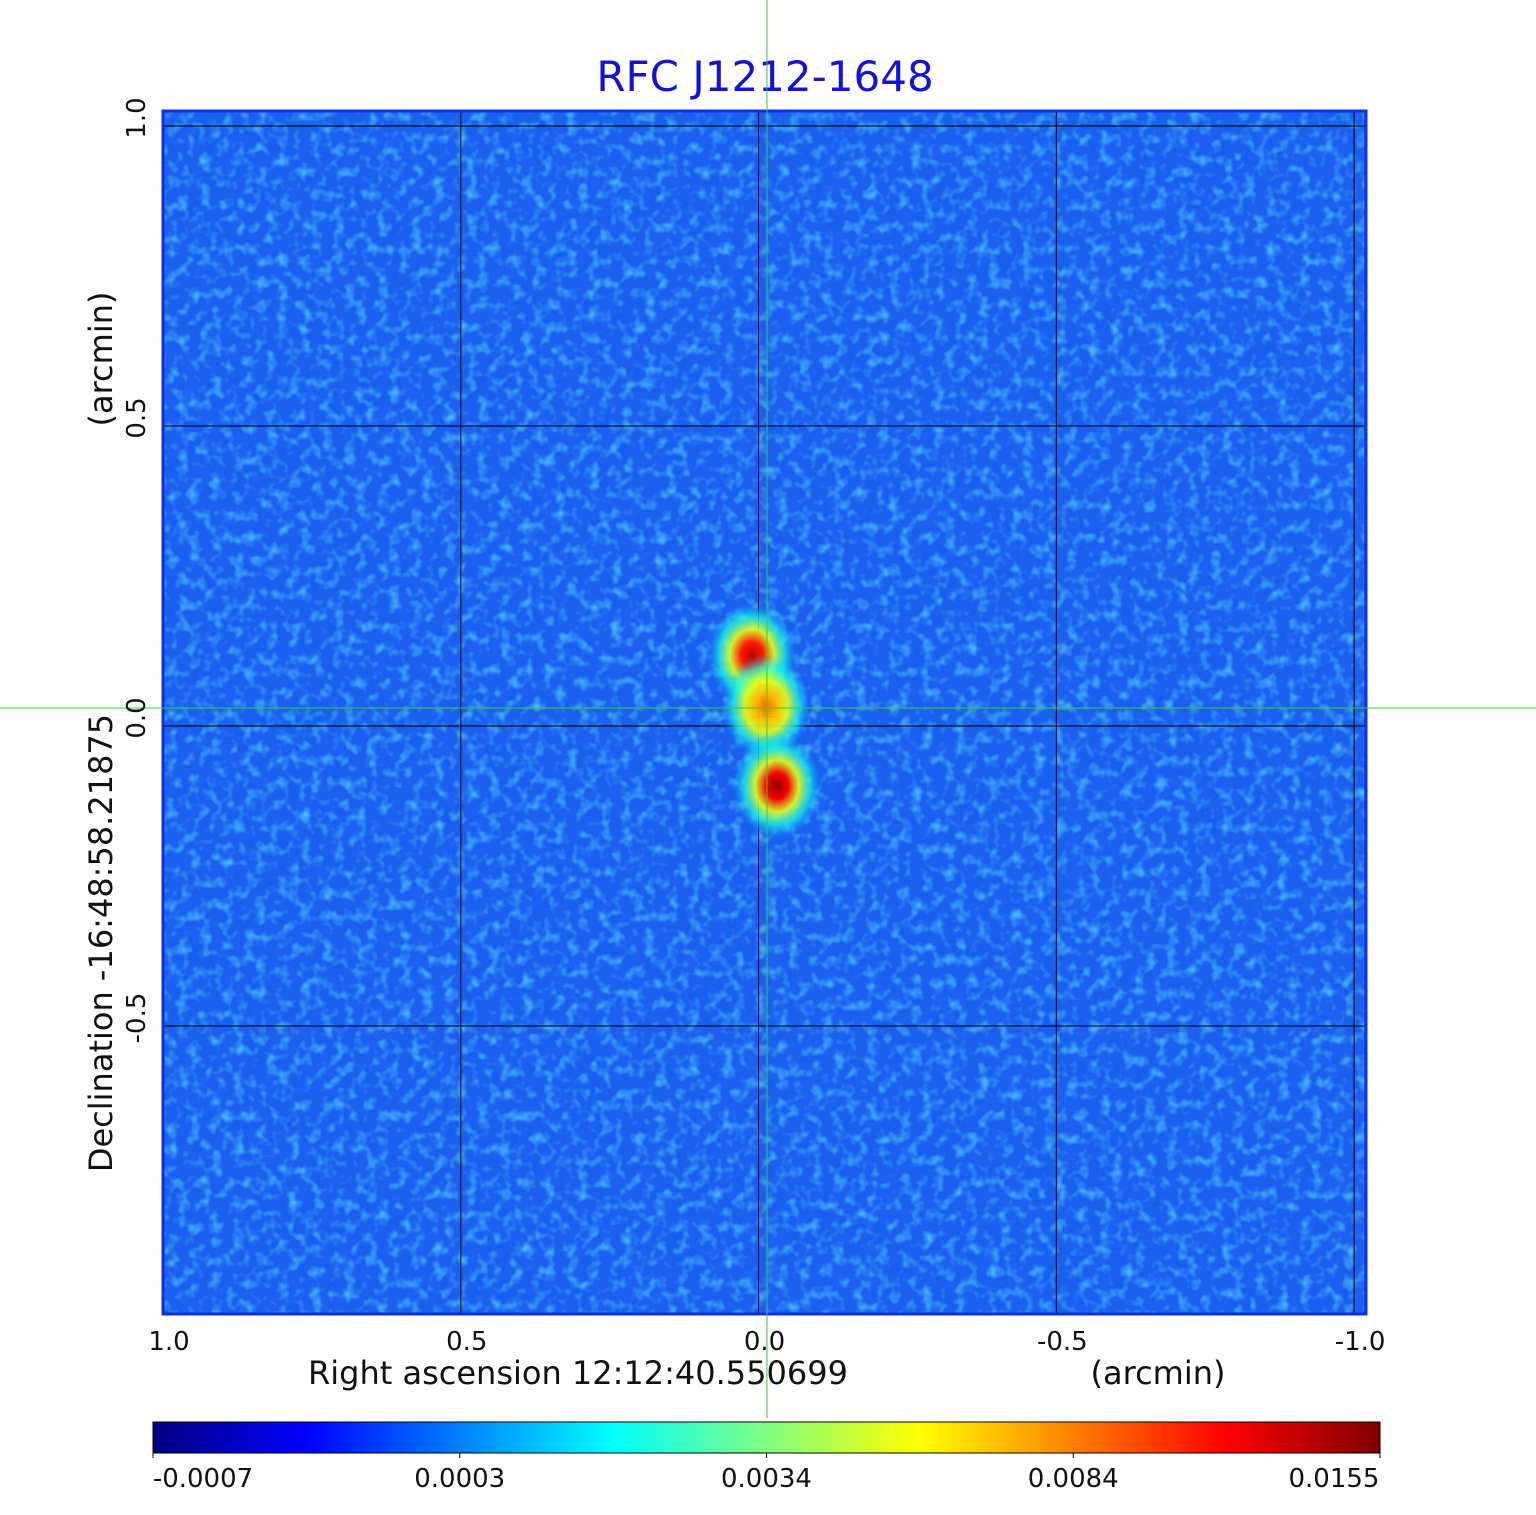  What do you see at coordinates (766, 1437) in the screenshot?
I see `colorbar` at bounding box center [766, 1437].